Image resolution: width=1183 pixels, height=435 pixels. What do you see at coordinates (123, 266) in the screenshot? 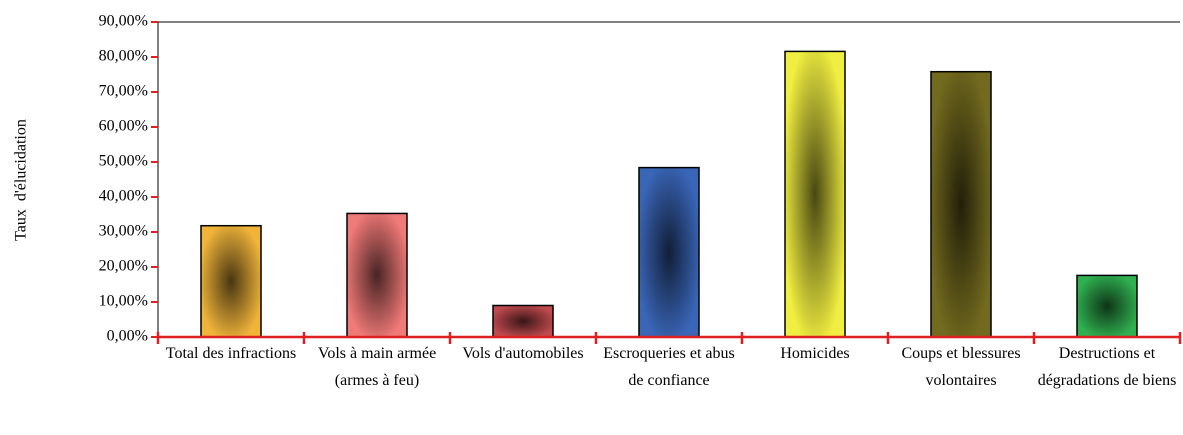
I see `y-tick-label: 20,00%` at bounding box center [123, 266].